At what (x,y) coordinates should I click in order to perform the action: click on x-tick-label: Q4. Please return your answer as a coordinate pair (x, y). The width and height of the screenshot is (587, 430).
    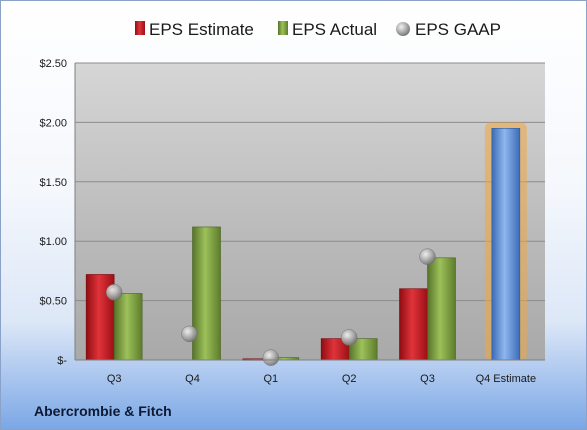
    Looking at the image, I should click on (192, 379).